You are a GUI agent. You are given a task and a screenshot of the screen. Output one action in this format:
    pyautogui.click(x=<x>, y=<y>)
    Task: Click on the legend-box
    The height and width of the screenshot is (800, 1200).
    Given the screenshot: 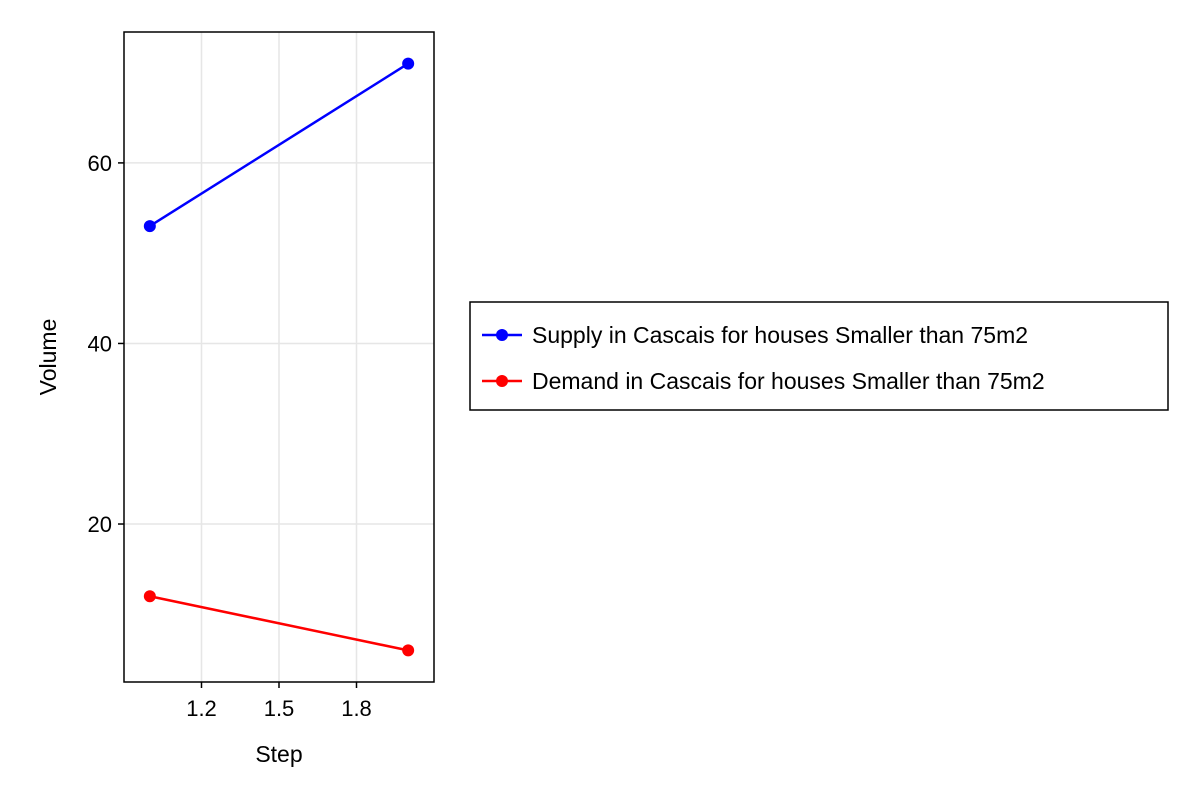 What is the action you would take?
    pyautogui.click(x=819, y=356)
    